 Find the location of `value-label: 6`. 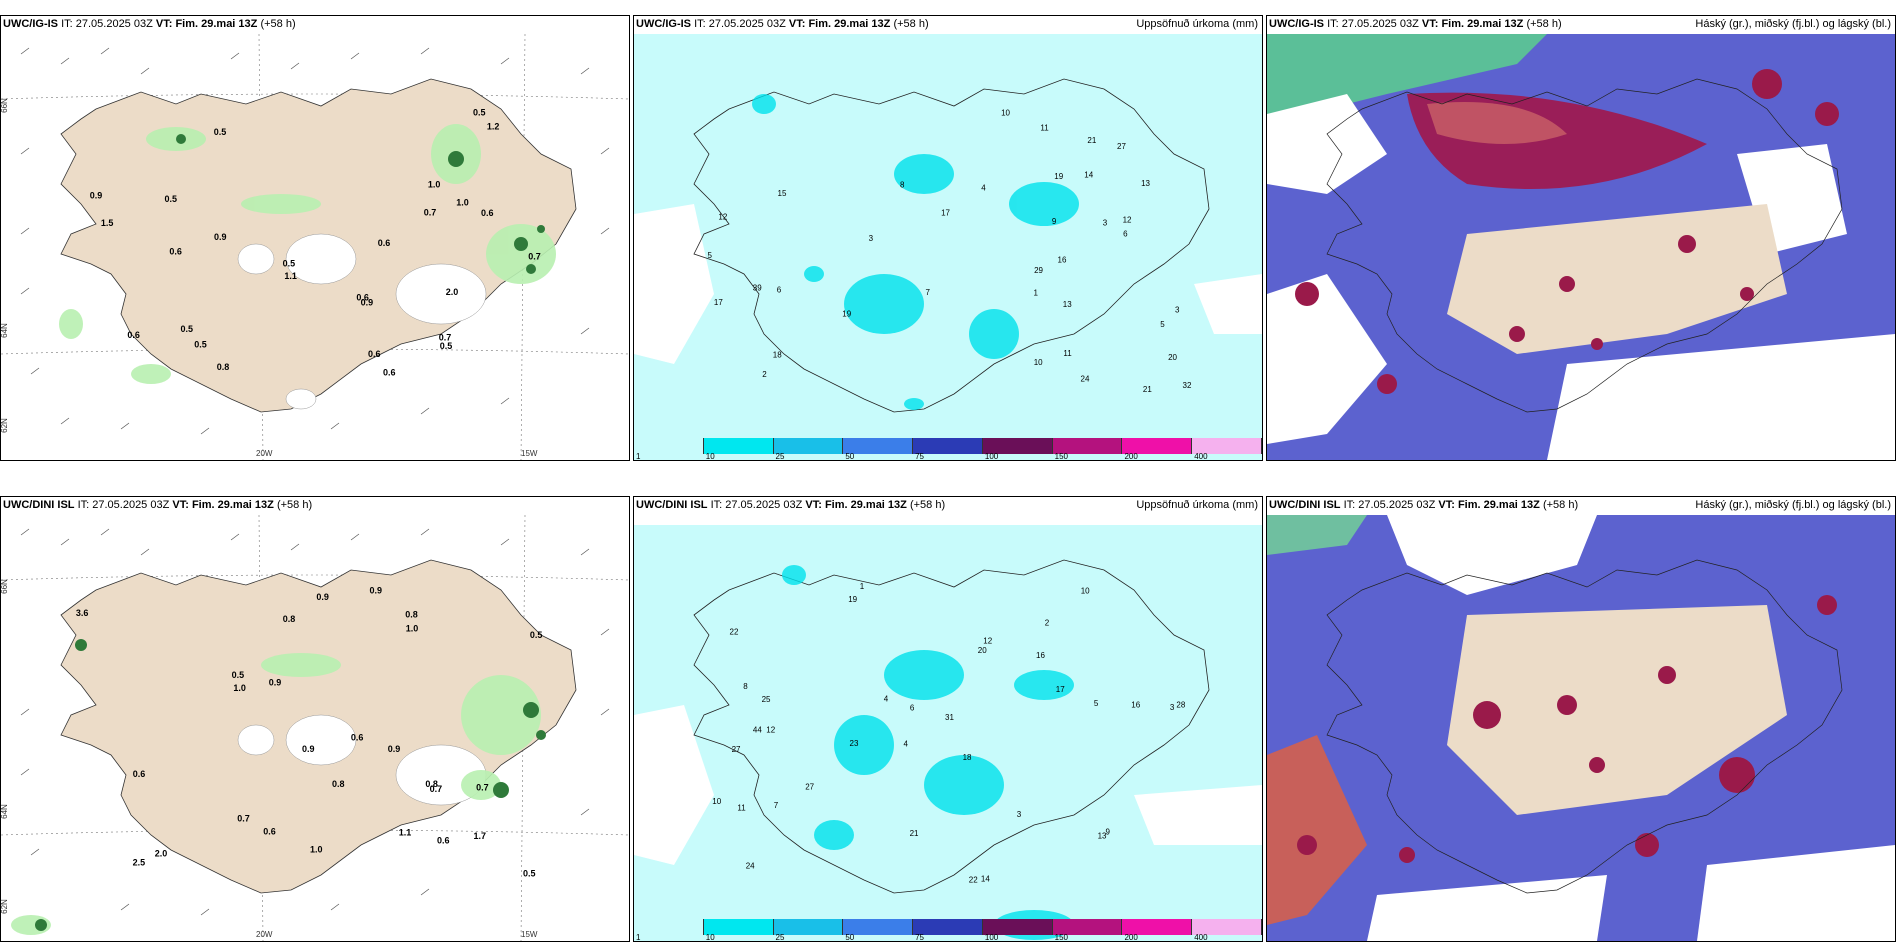

value-label: 6 is located at coordinates (1125, 234).